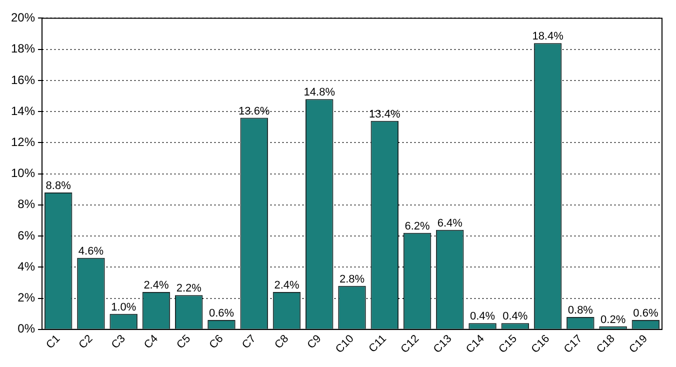  Describe the element at coordinates (91, 251) in the screenshot. I see `data-label: 4.6%` at that location.